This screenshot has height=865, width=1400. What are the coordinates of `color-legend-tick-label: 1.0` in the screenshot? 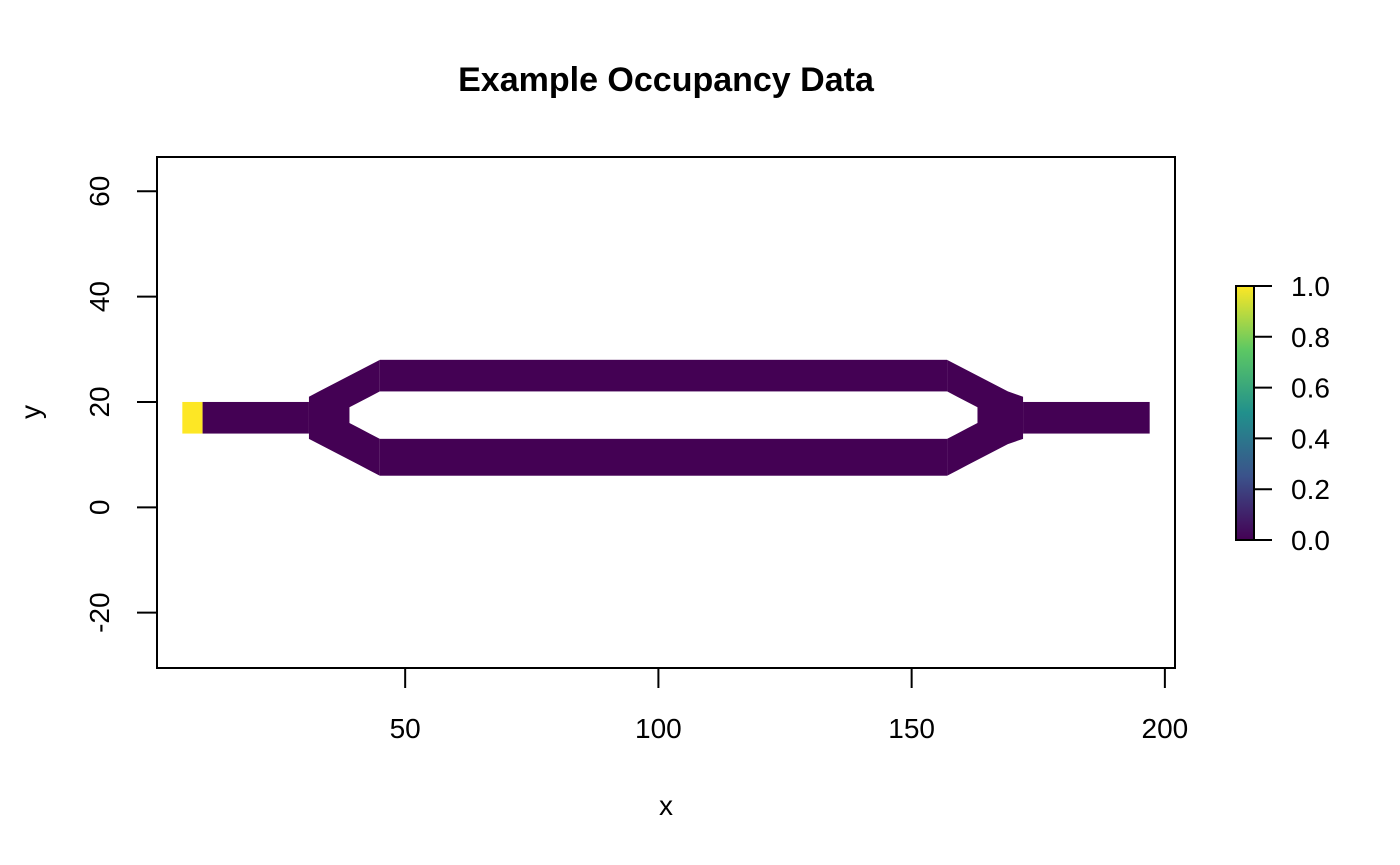 It's located at (1310, 286).